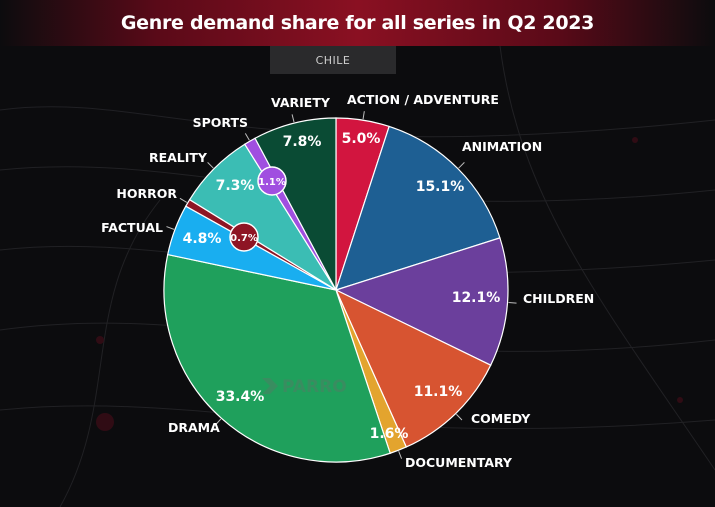  What do you see at coordinates (459, 462) in the screenshot?
I see `category-label-documentary: DOCUMENTARY` at bounding box center [459, 462].